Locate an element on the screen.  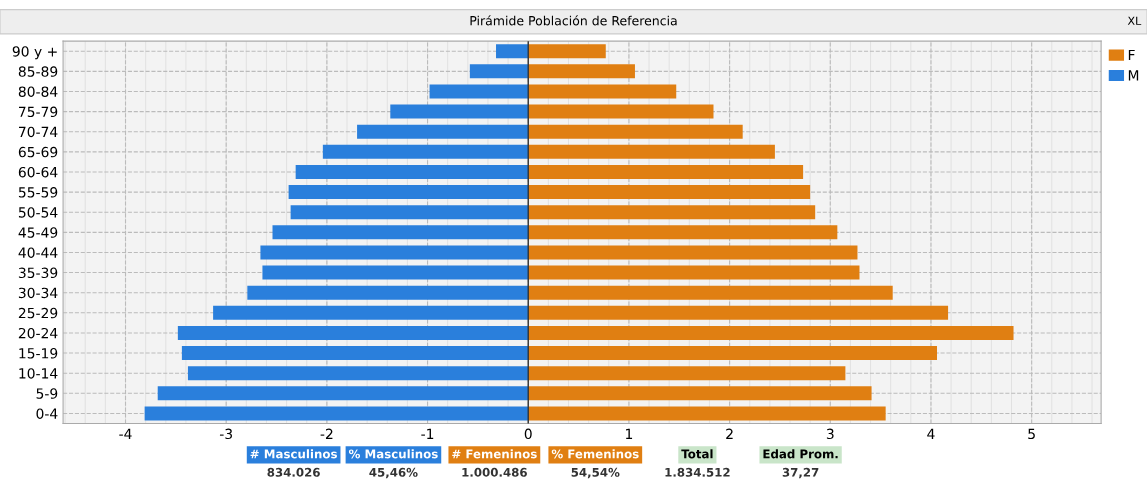
y-tick-label: 15-19 is located at coordinates (38, 353).